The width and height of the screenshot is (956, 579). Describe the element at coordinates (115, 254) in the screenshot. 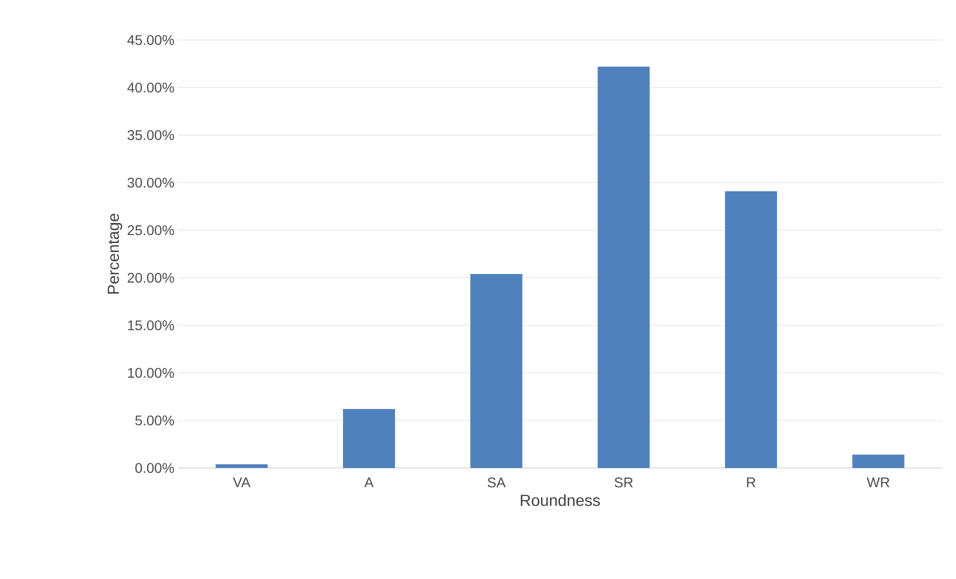

I see `y-axis-title: Percentage` at that location.